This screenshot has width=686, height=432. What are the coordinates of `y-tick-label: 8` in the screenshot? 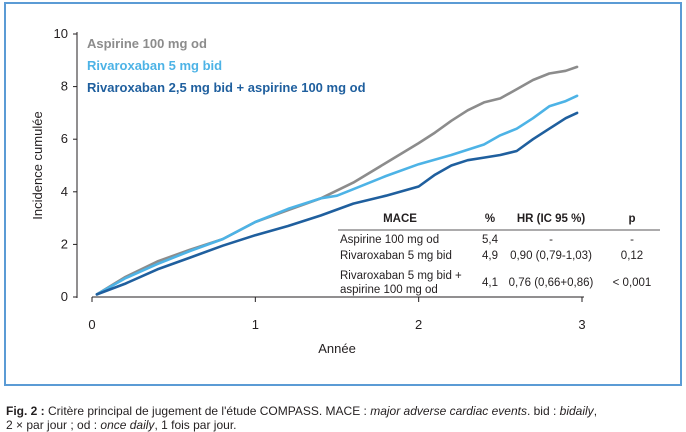 It's located at (64, 86).